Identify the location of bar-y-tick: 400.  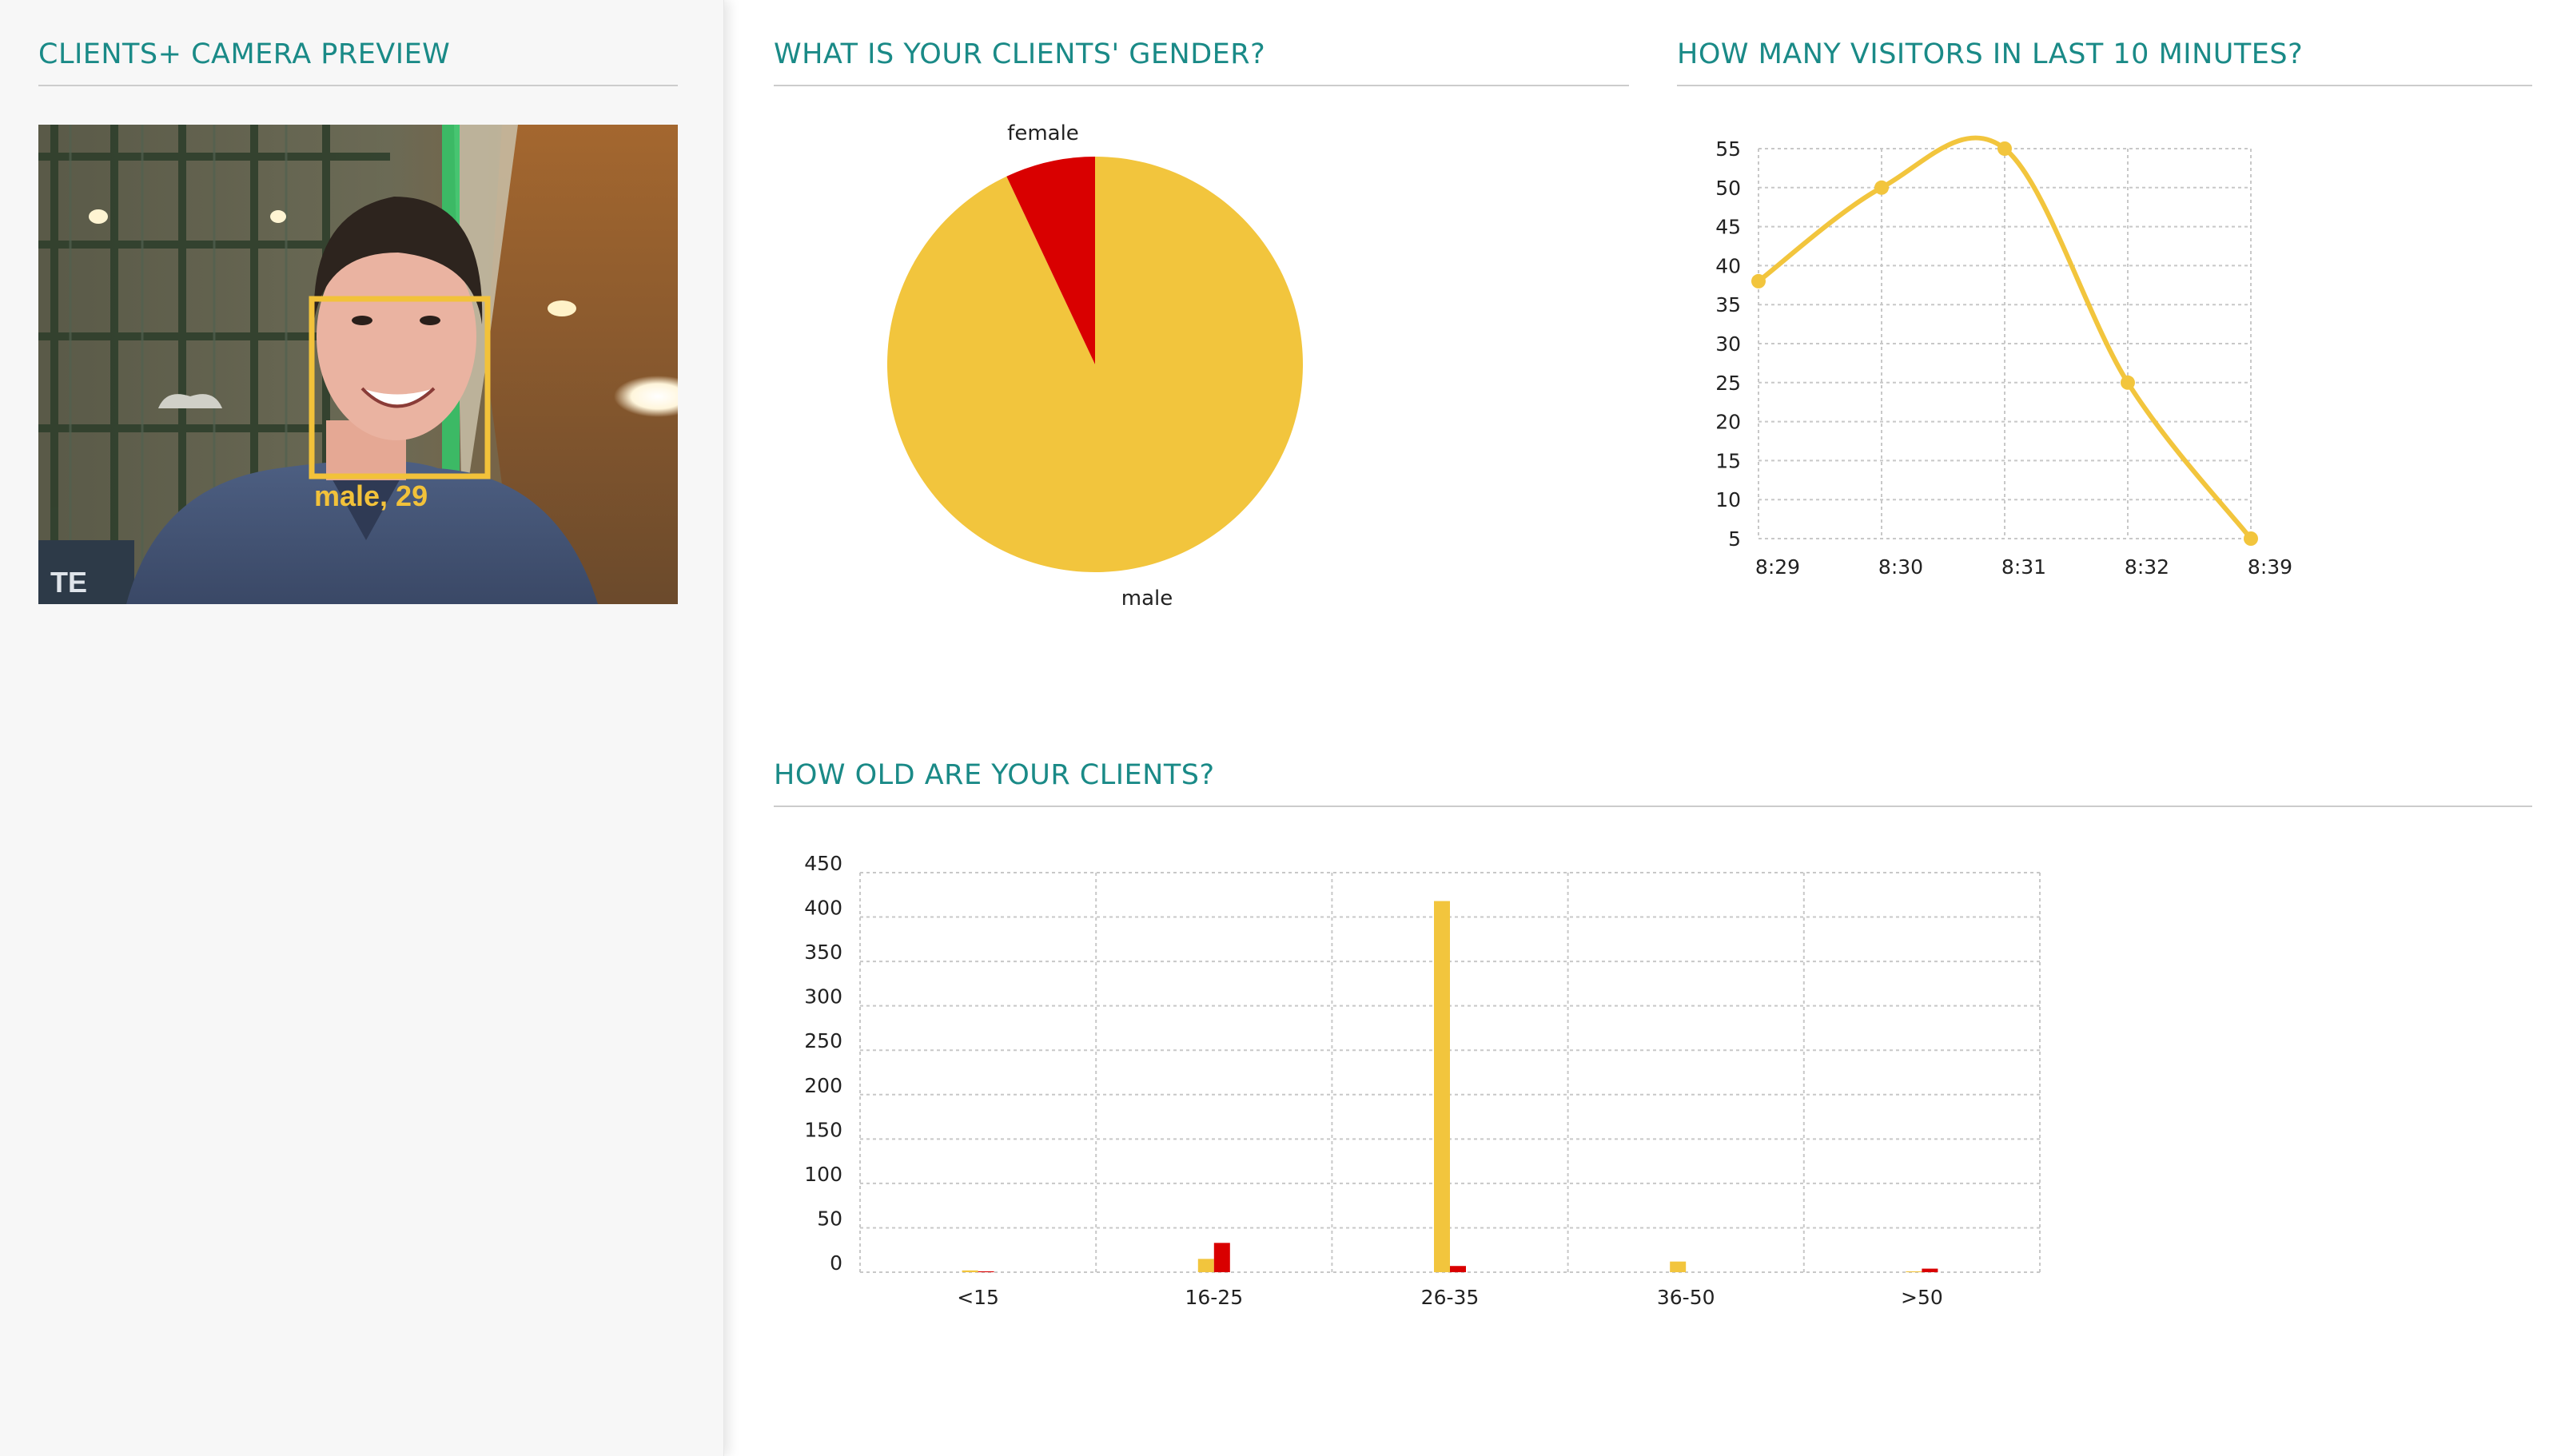
(823, 908).